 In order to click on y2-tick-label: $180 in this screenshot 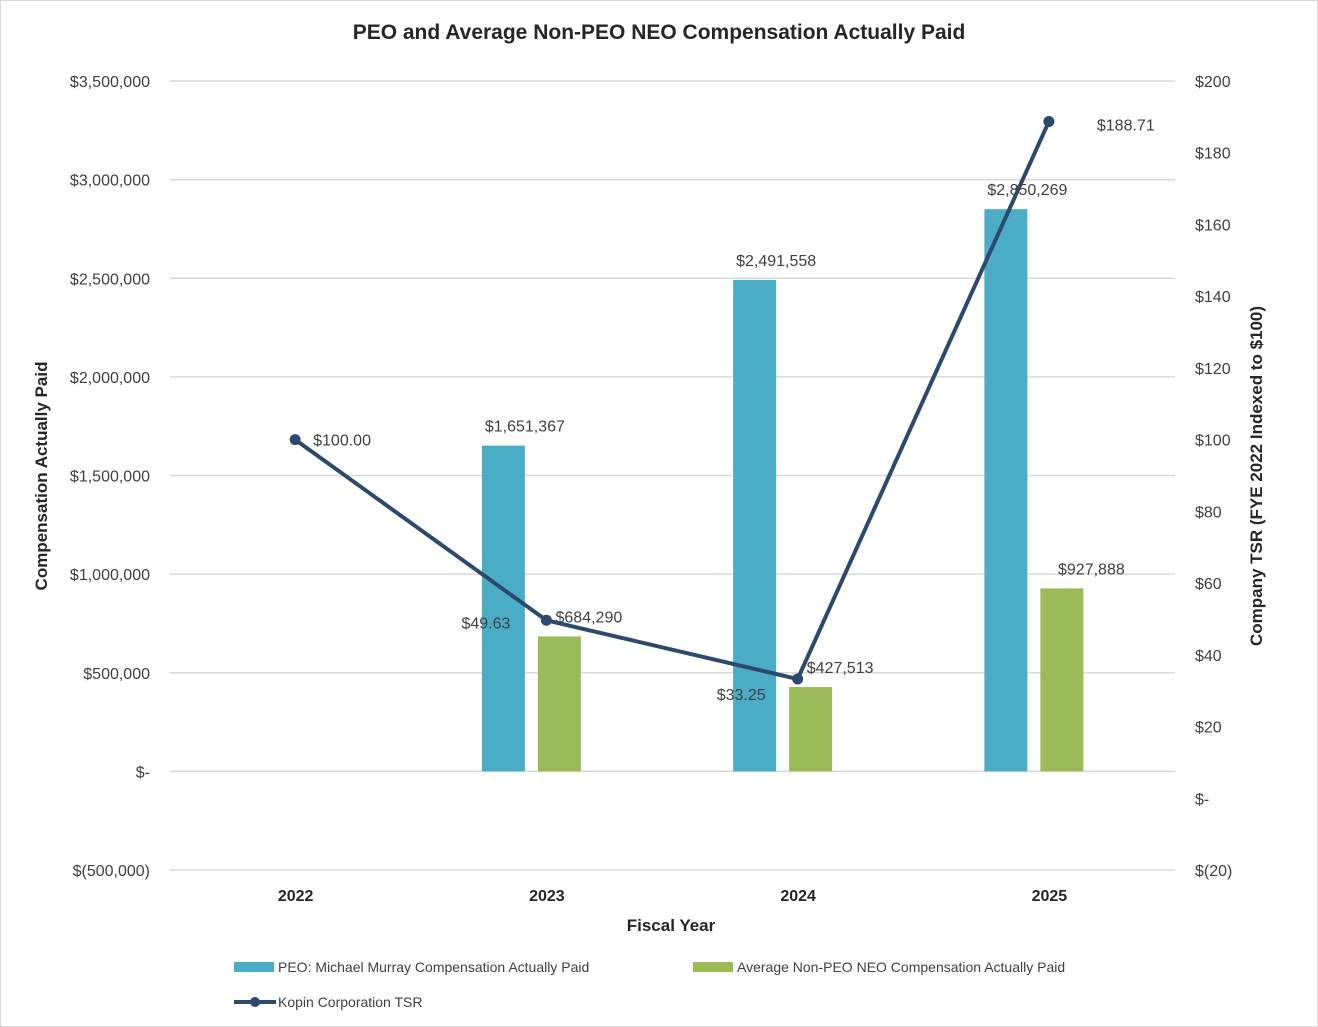, I will do `click(1213, 154)`.